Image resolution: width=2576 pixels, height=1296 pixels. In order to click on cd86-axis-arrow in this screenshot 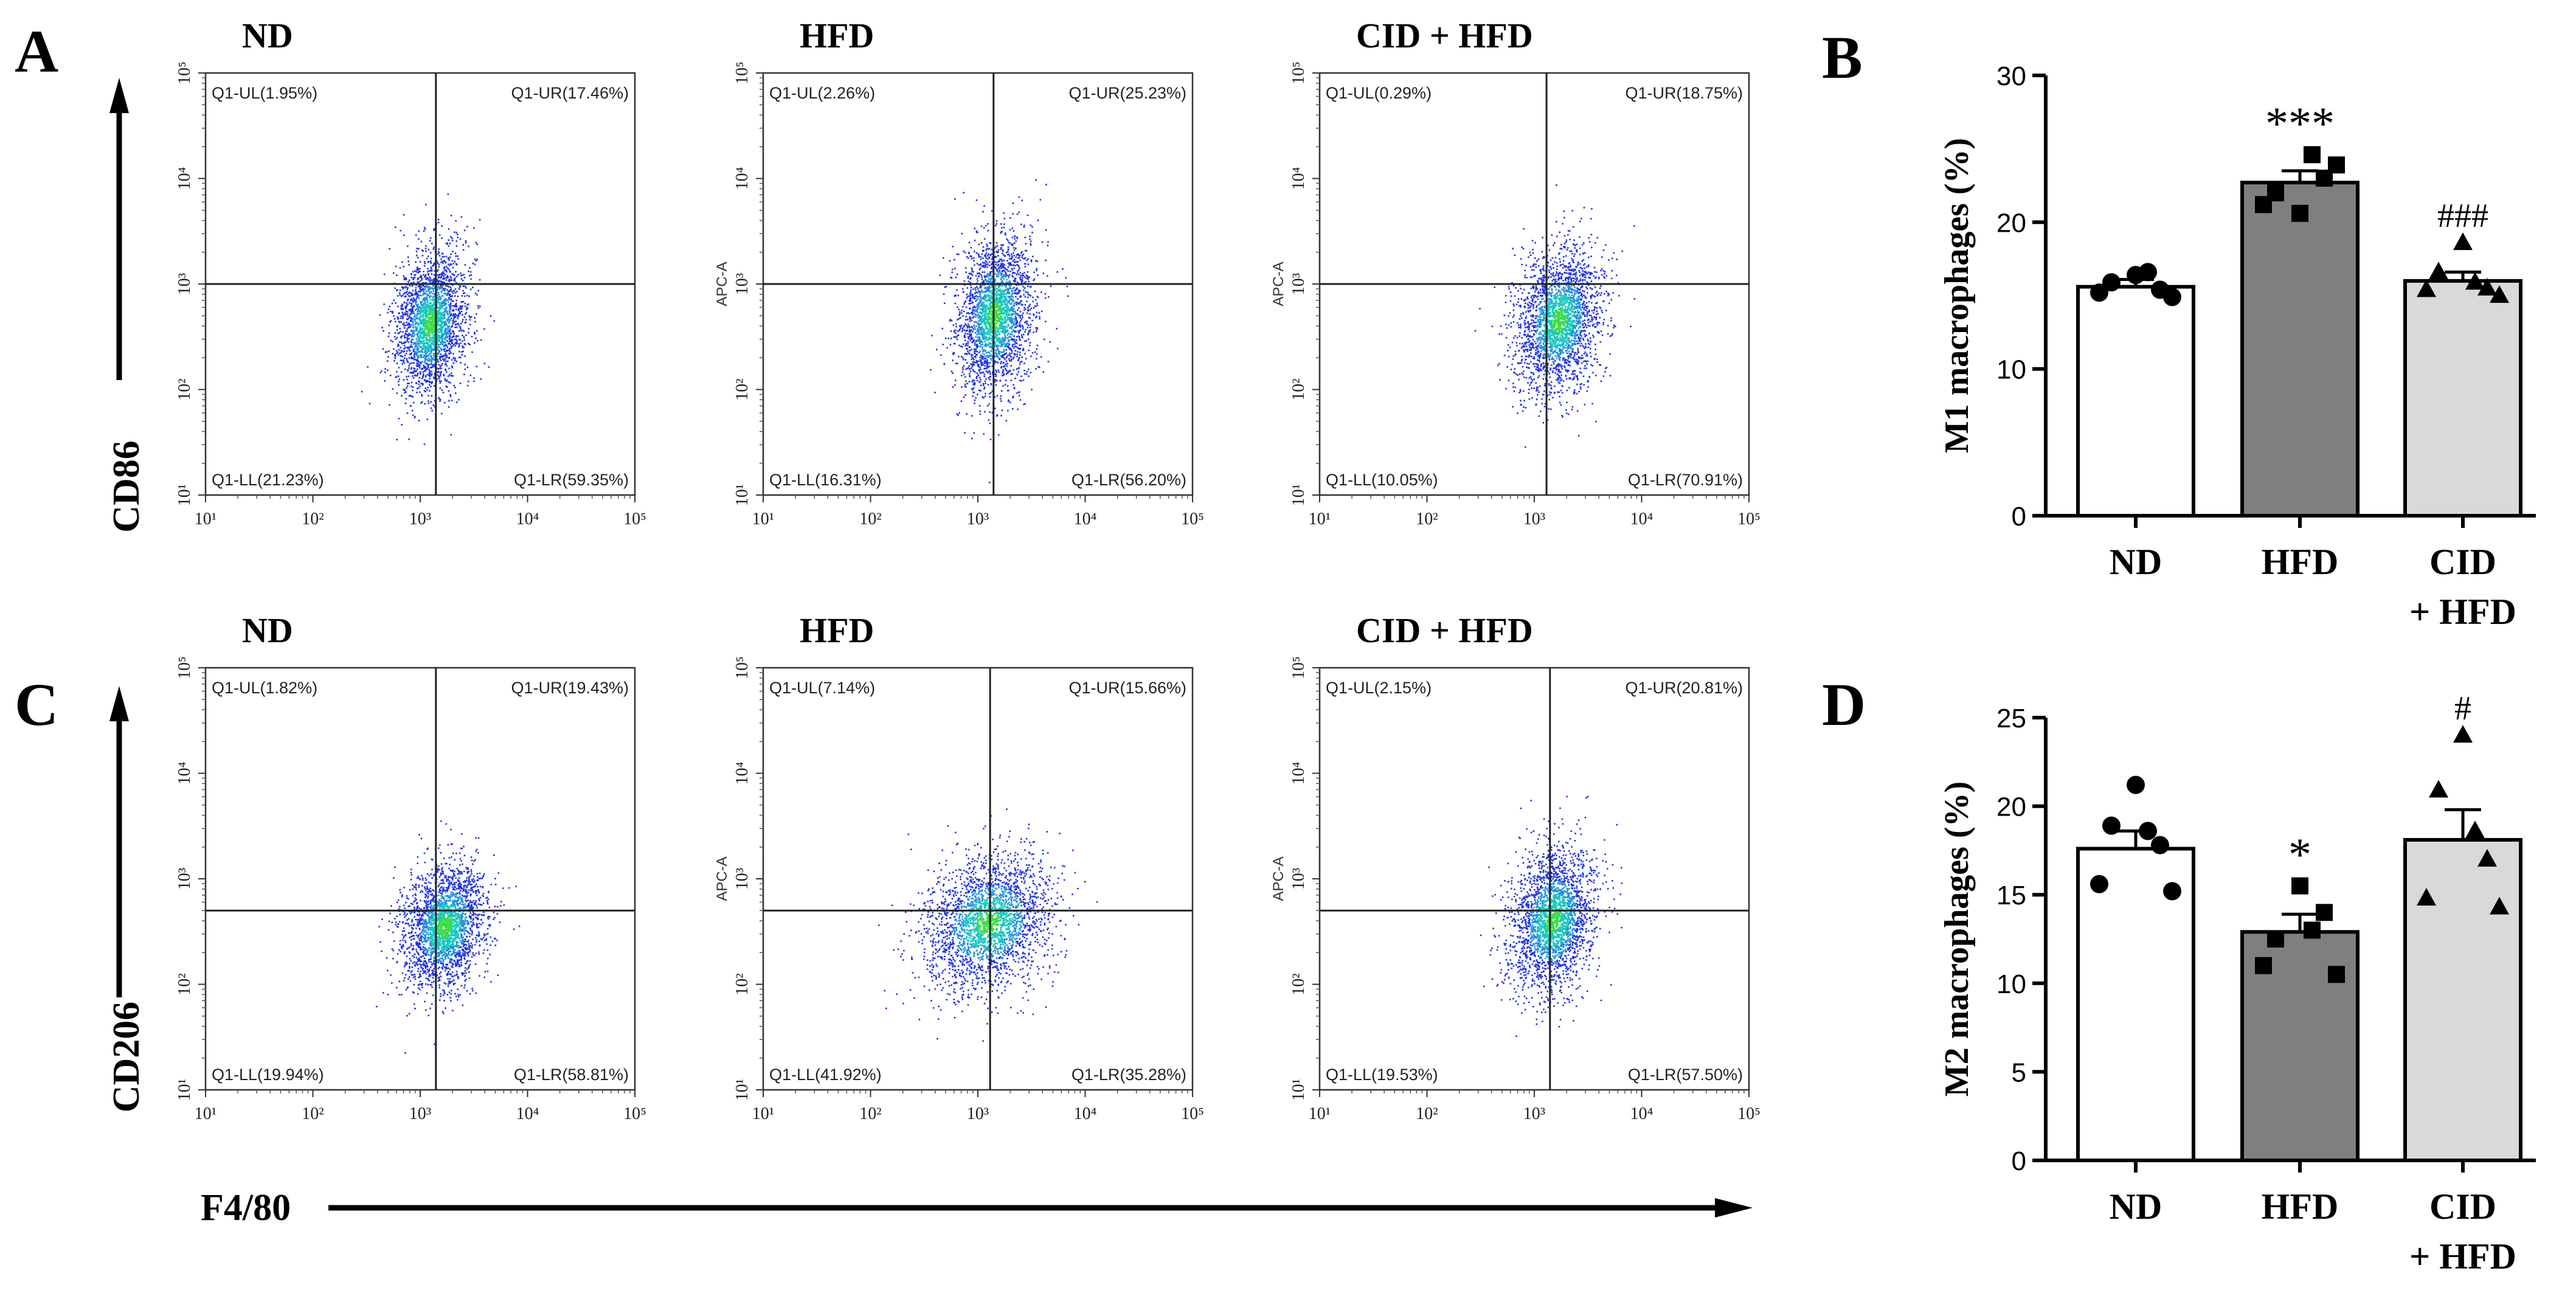, I will do `click(119, 229)`.